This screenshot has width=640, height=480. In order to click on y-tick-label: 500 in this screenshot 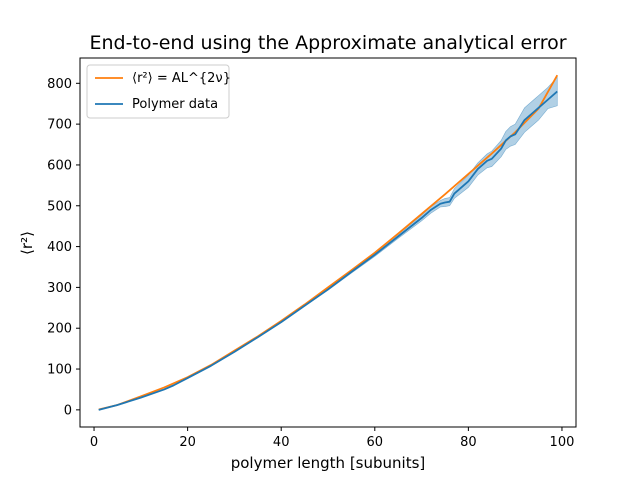, I will do `click(59, 206)`.